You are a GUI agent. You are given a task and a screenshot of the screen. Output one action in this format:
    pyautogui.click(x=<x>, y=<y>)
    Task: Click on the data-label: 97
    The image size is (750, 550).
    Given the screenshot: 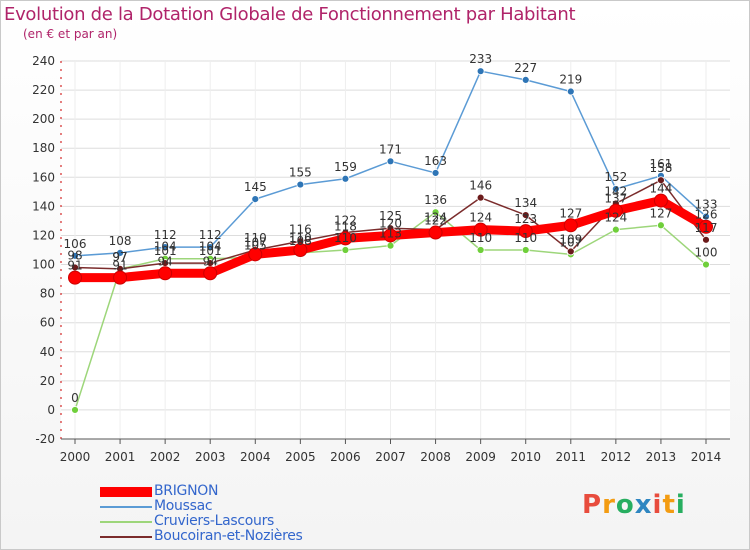 What is the action you would take?
    pyautogui.click(x=119, y=257)
    